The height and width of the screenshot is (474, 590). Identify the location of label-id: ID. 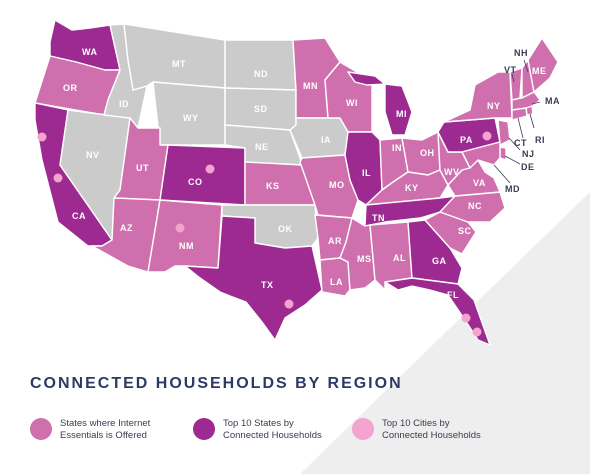
(124, 104).